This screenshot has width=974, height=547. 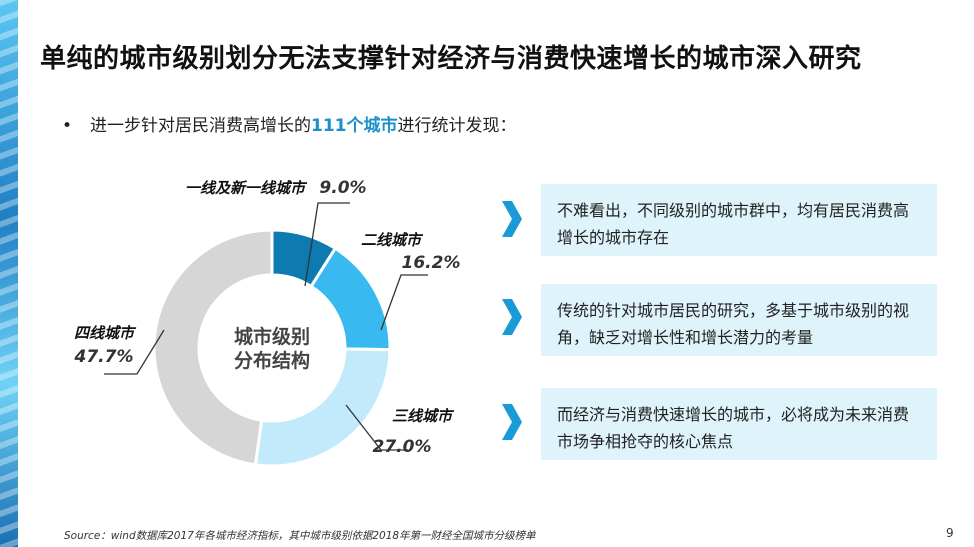 I want to click on slice-label-name-1: 一线及新一线城市, so click(x=246, y=188).